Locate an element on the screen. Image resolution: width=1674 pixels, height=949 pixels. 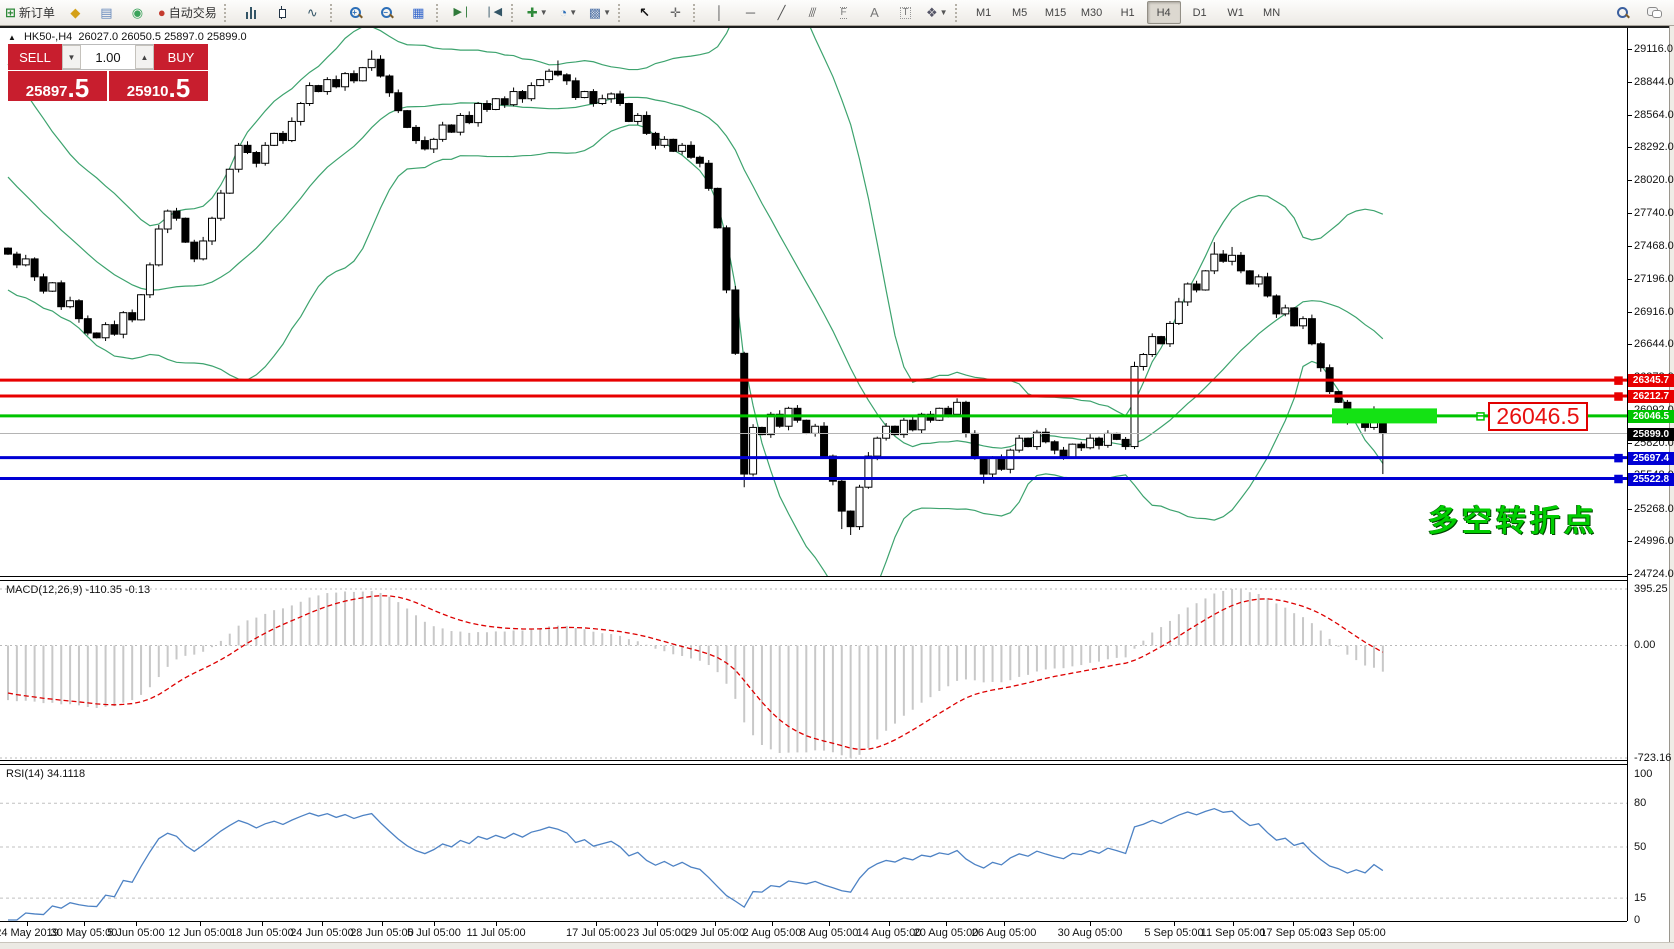
indicators-button: ✚ ▼ is located at coordinates (537, 12).